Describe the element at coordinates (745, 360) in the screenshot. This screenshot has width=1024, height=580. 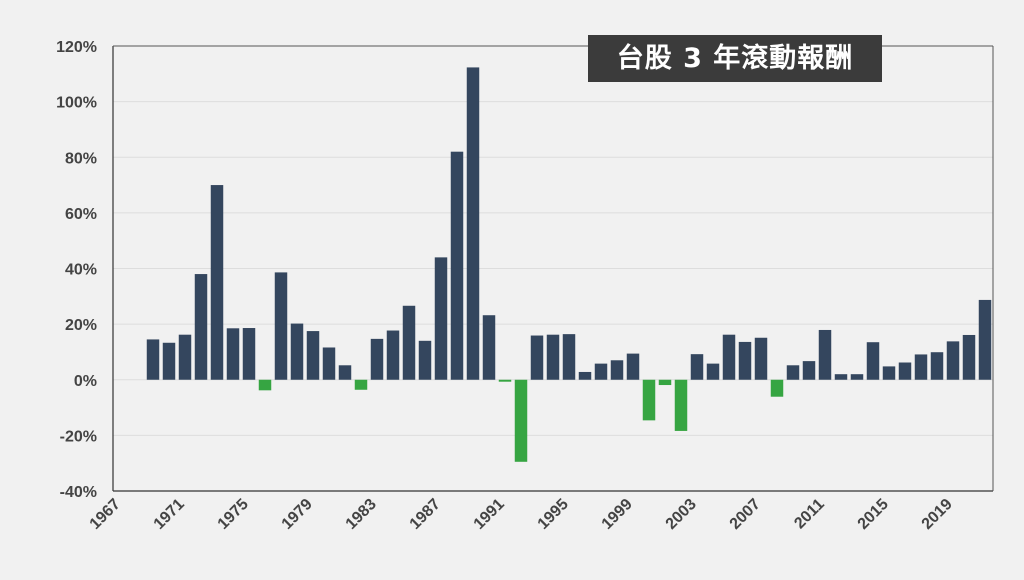
I see `bar-2006` at that location.